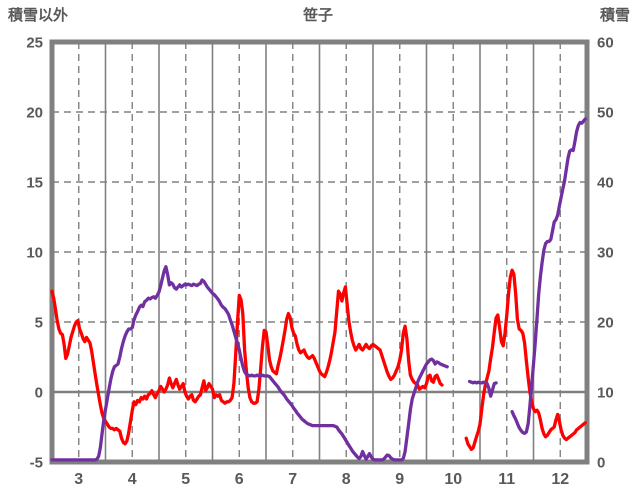 The image size is (636, 501). I want to click on left-axis-tick-label: 0, so click(39, 393).